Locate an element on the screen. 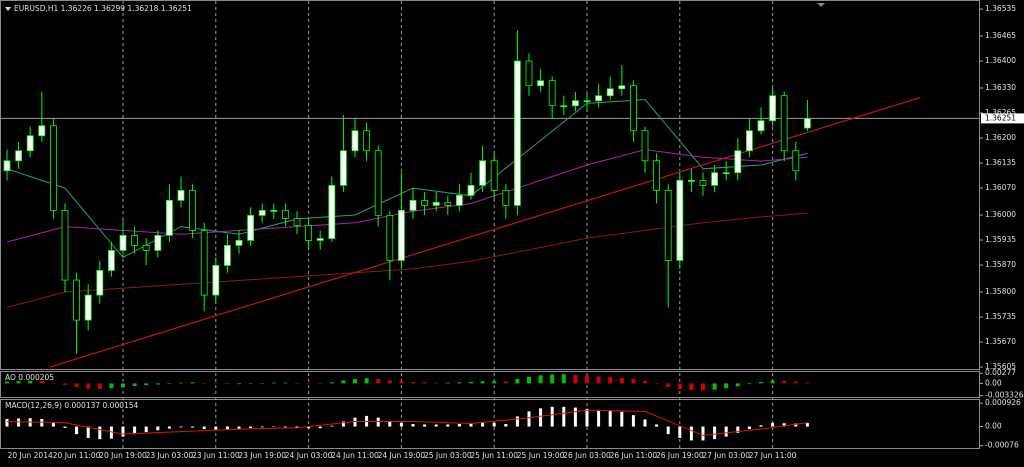 The height and width of the screenshot is (467, 1024). y-tick-label: -0.003326 is located at coordinates (1004, 395).